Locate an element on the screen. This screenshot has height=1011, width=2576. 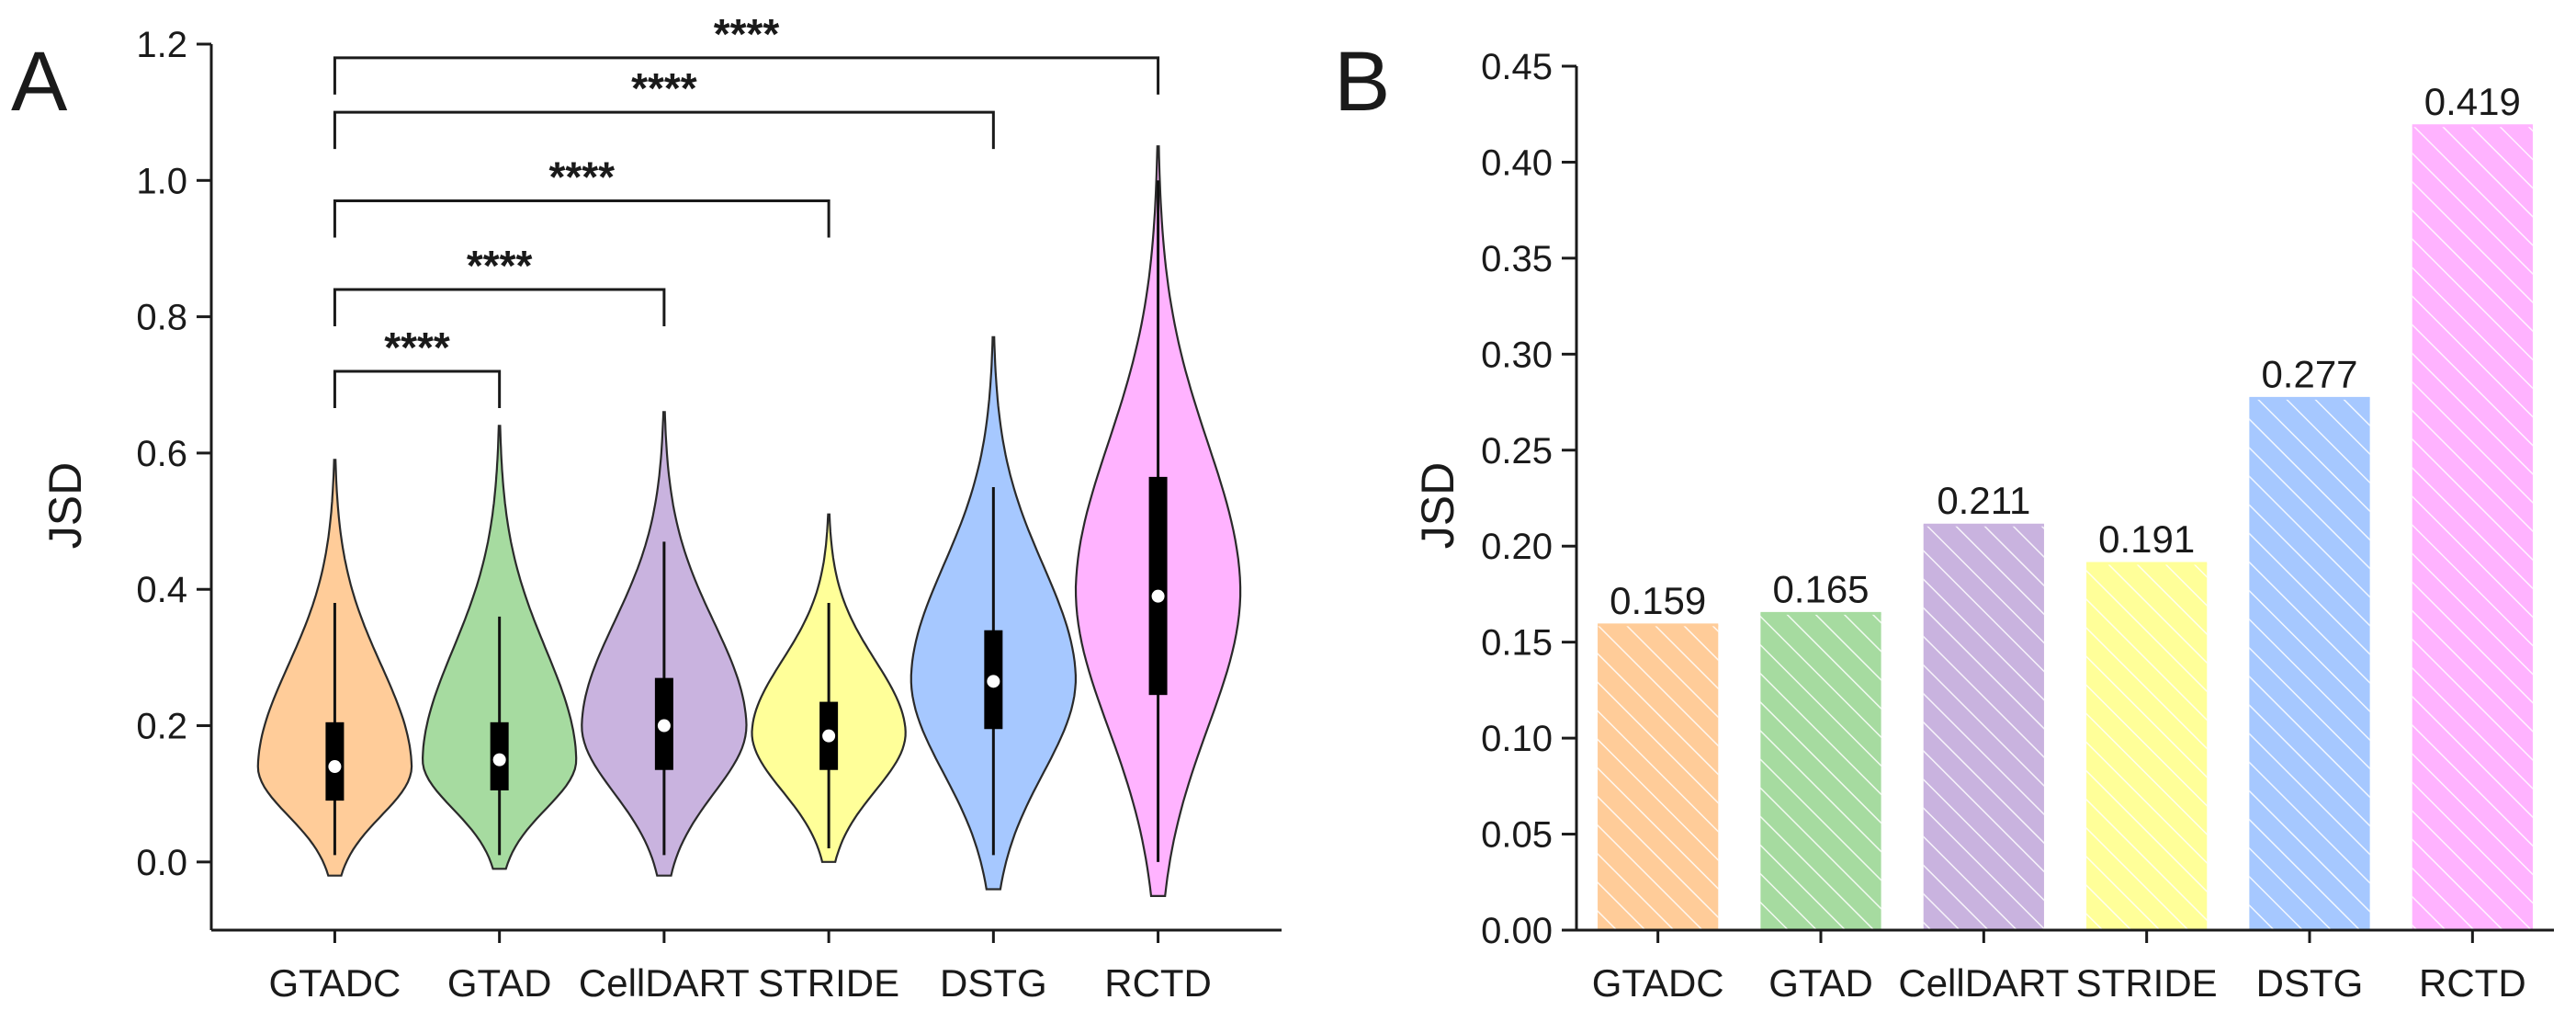
panel-b-y-tick-label: 0.10 is located at coordinates (1517, 739).